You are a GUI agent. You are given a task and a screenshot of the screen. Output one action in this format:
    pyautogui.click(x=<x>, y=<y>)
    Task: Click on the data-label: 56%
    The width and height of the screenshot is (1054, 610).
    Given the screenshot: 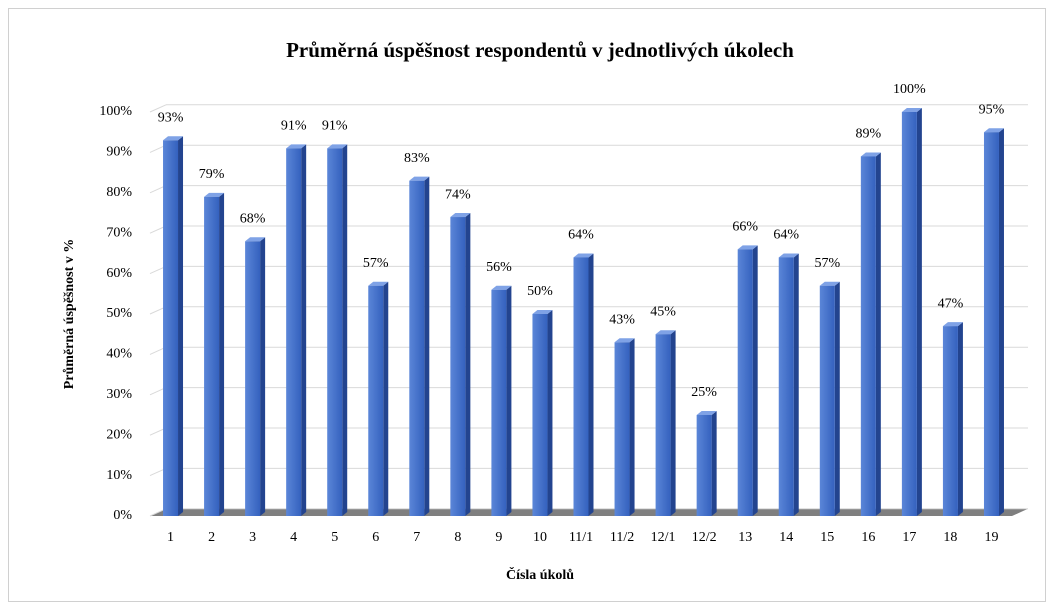 What is the action you would take?
    pyautogui.click(x=499, y=267)
    